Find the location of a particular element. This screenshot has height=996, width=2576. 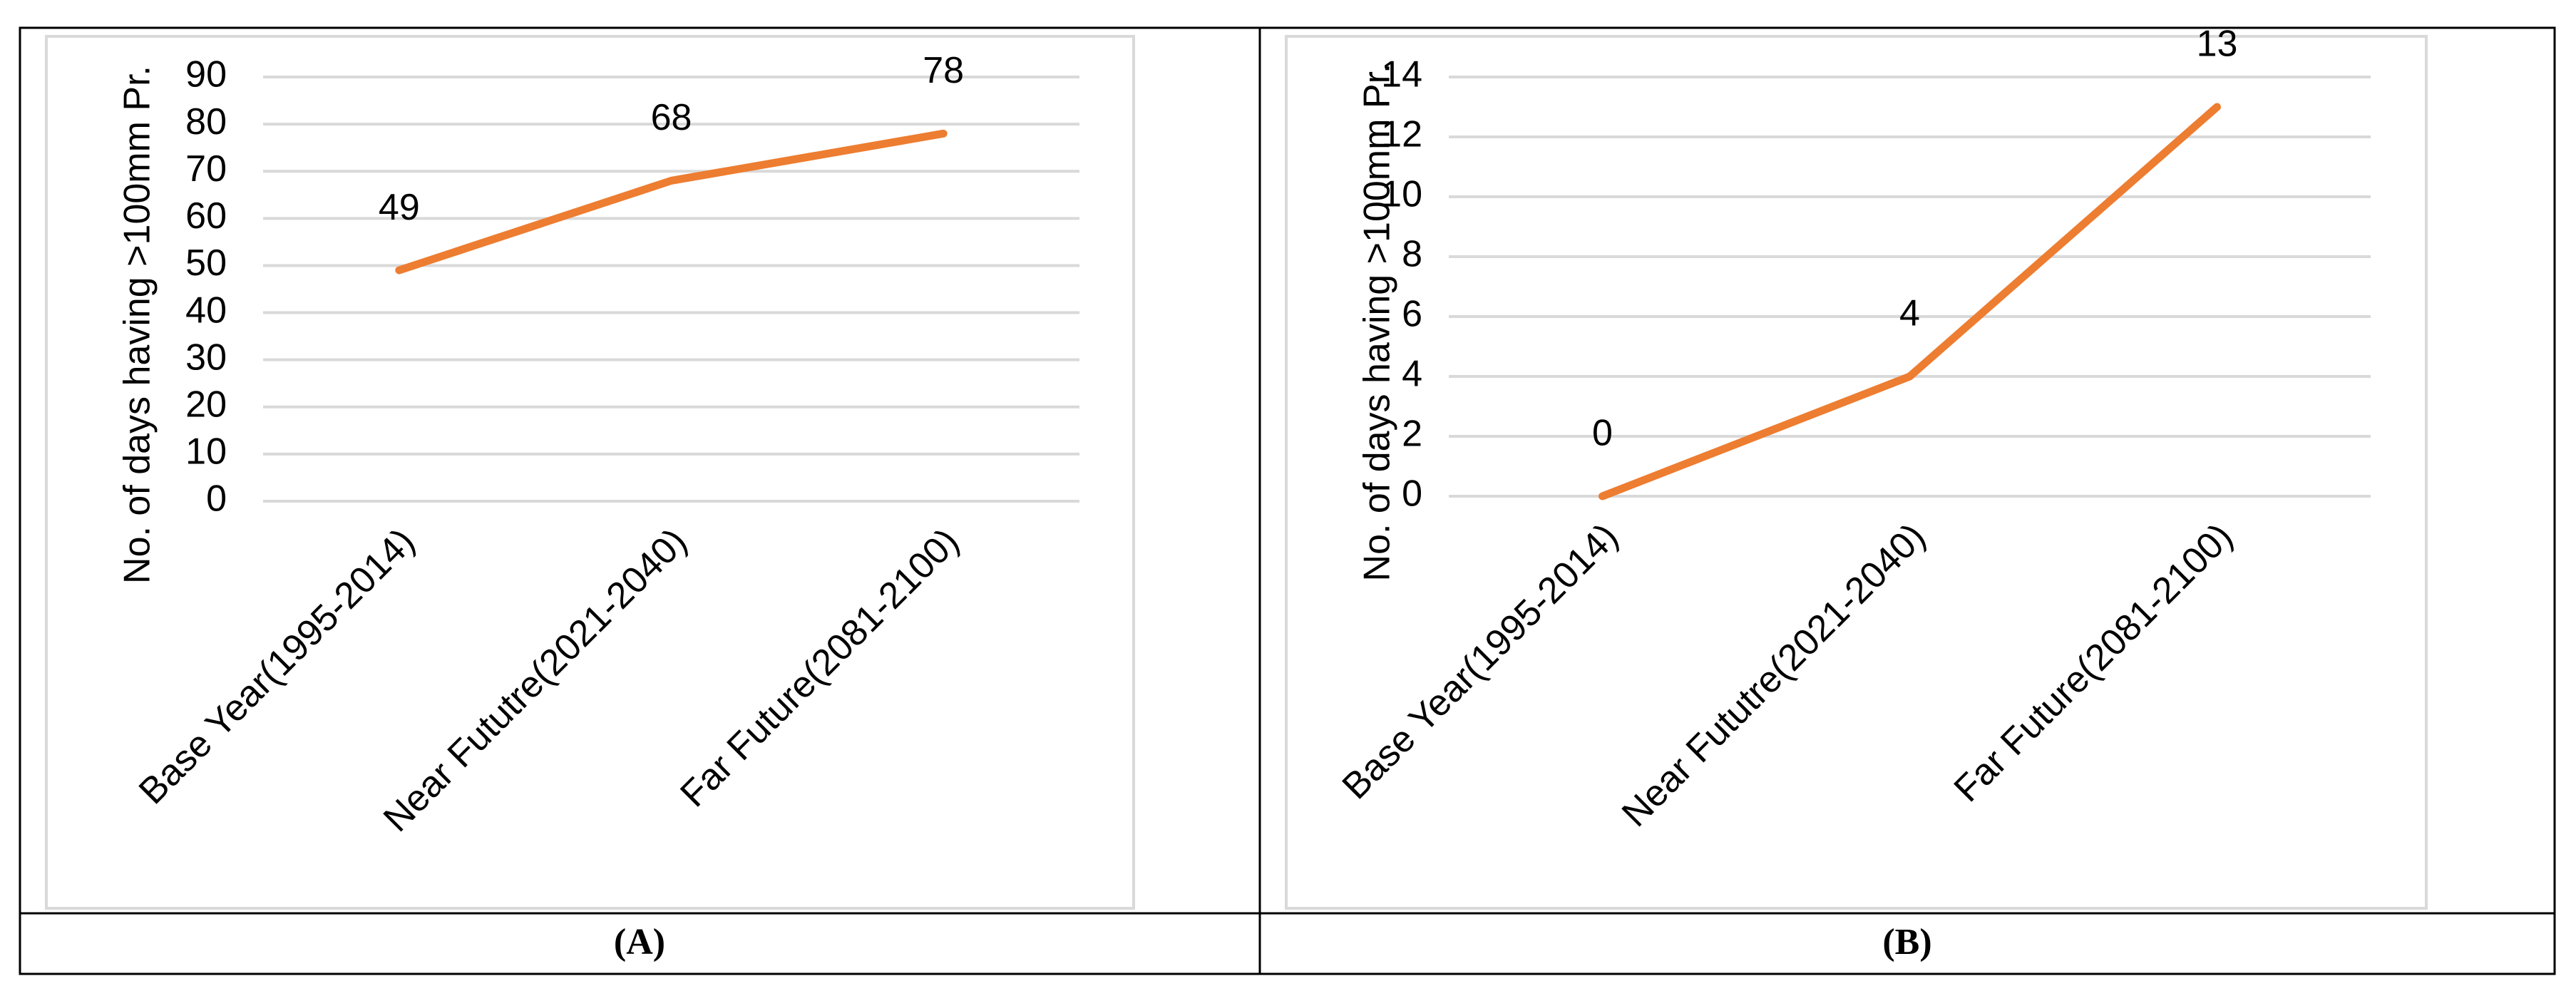

y-tick-label: 8 is located at coordinates (1412, 254).